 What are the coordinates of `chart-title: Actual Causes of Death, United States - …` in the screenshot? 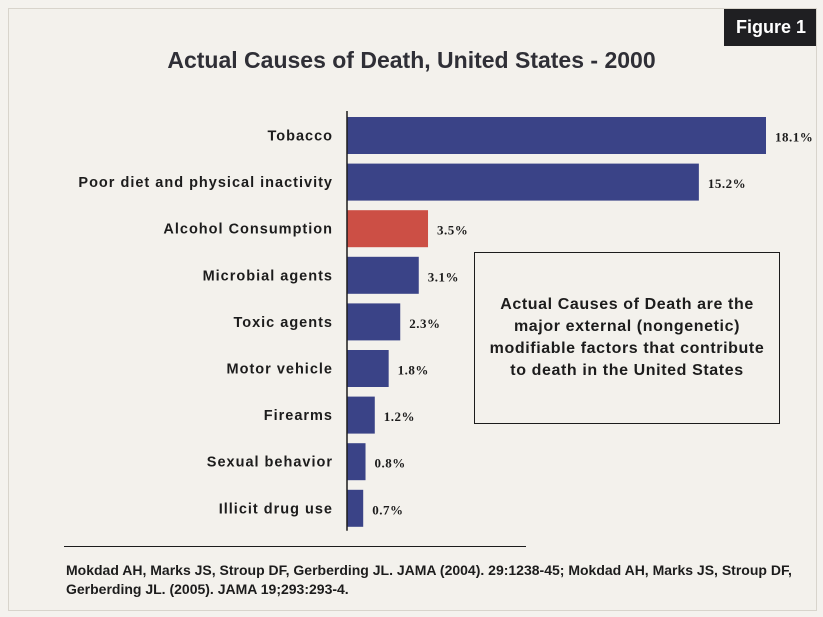 It's located at (411, 60).